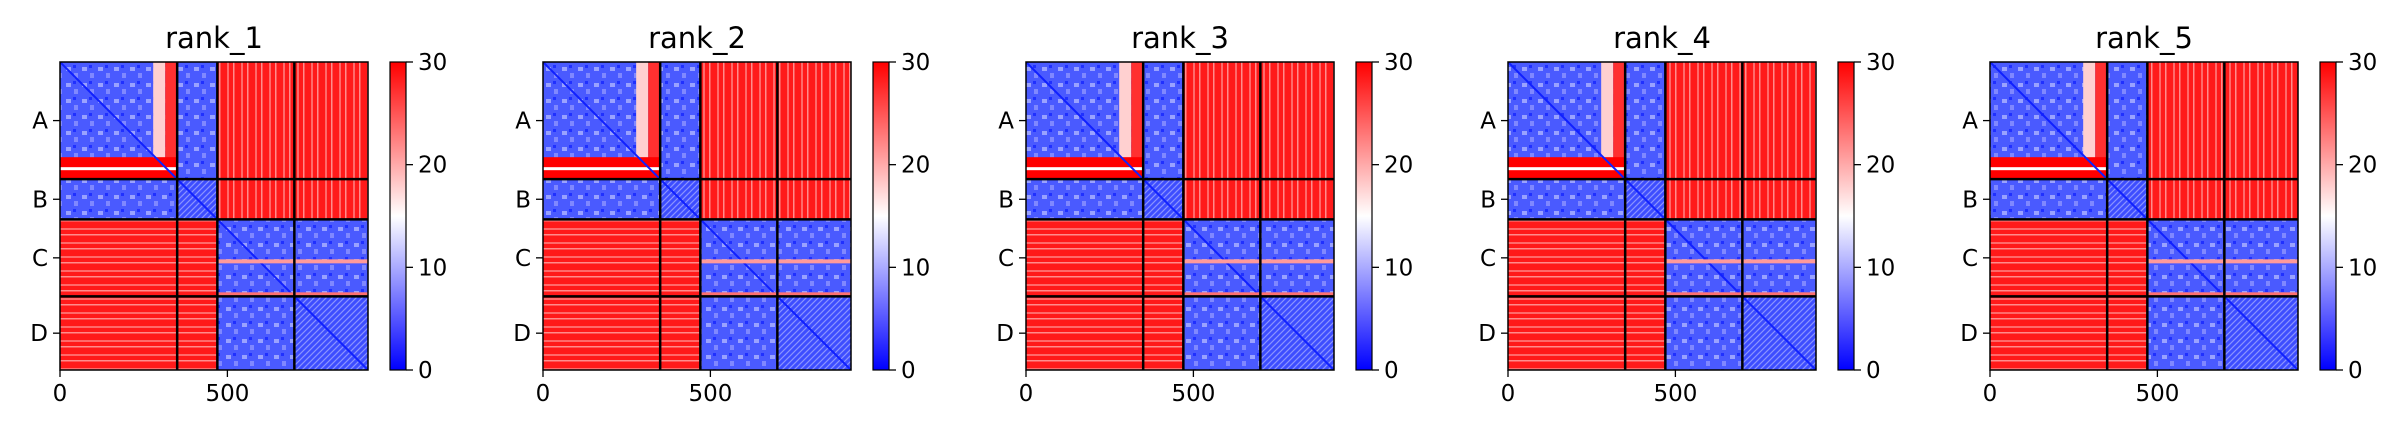 This screenshot has width=2403, height=438. What do you see at coordinates (697, 38) in the screenshot?
I see `panel-title: rank_2` at bounding box center [697, 38].